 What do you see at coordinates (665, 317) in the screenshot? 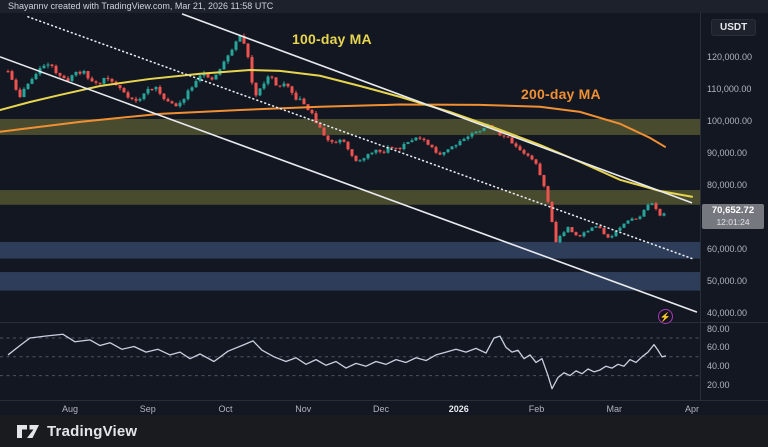
I see `flash-icon: ⚡` at bounding box center [665, 317].